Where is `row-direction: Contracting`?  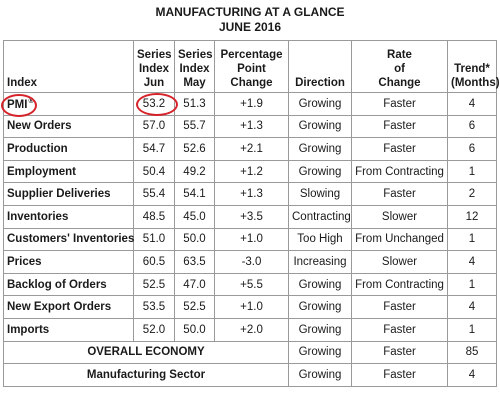 row-direction: Contracting is located at coordinates (320, 216).